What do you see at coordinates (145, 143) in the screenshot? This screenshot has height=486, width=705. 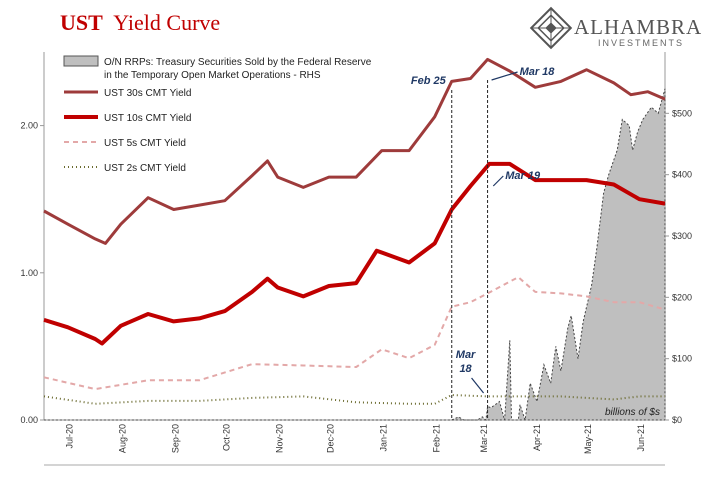 I see `legend-label-5s: UST 5s CMT Yield` at bounding box center [145, 143].